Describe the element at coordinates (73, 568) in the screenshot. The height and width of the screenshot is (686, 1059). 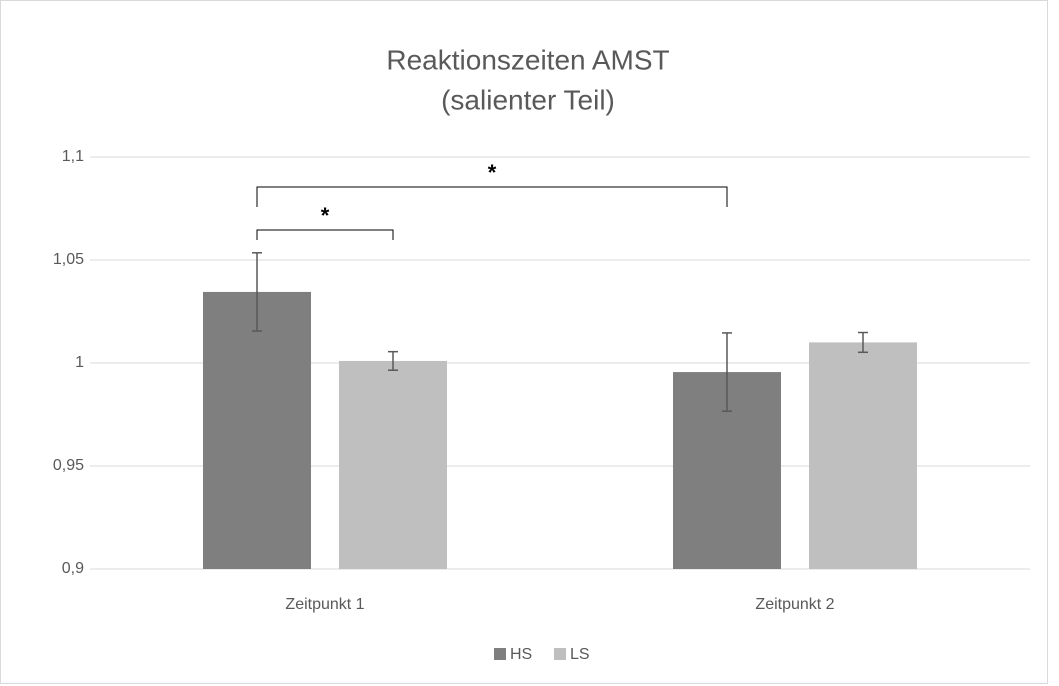
I see `y-tick-label: 0,9` at that location.